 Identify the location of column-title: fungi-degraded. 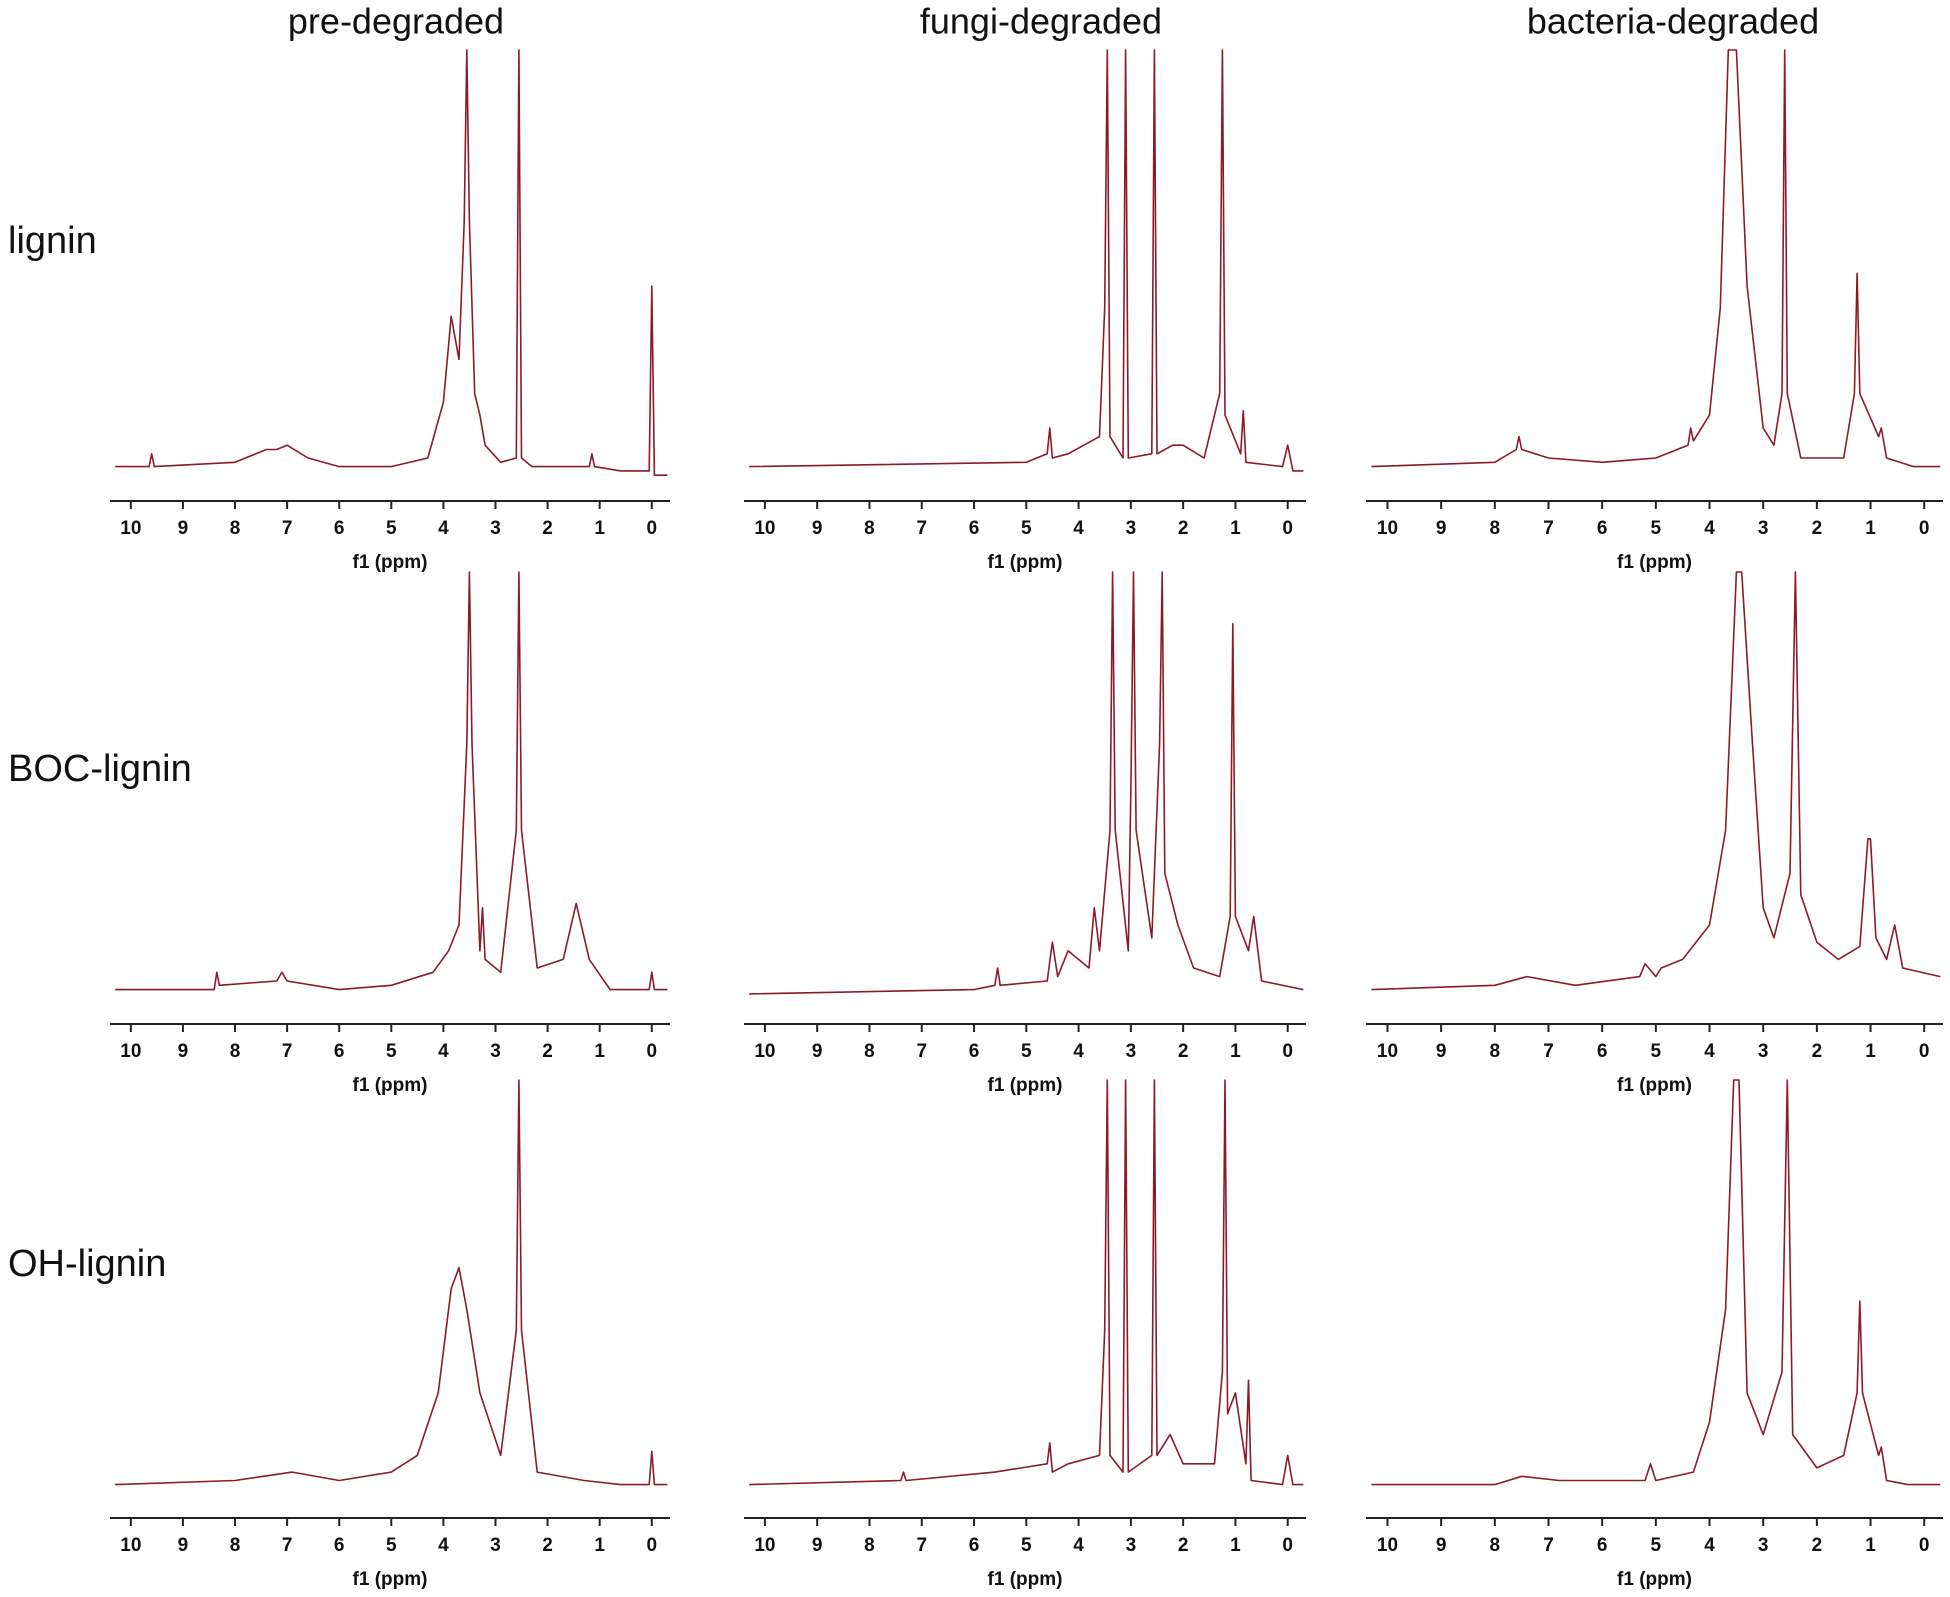
(1041, 21).